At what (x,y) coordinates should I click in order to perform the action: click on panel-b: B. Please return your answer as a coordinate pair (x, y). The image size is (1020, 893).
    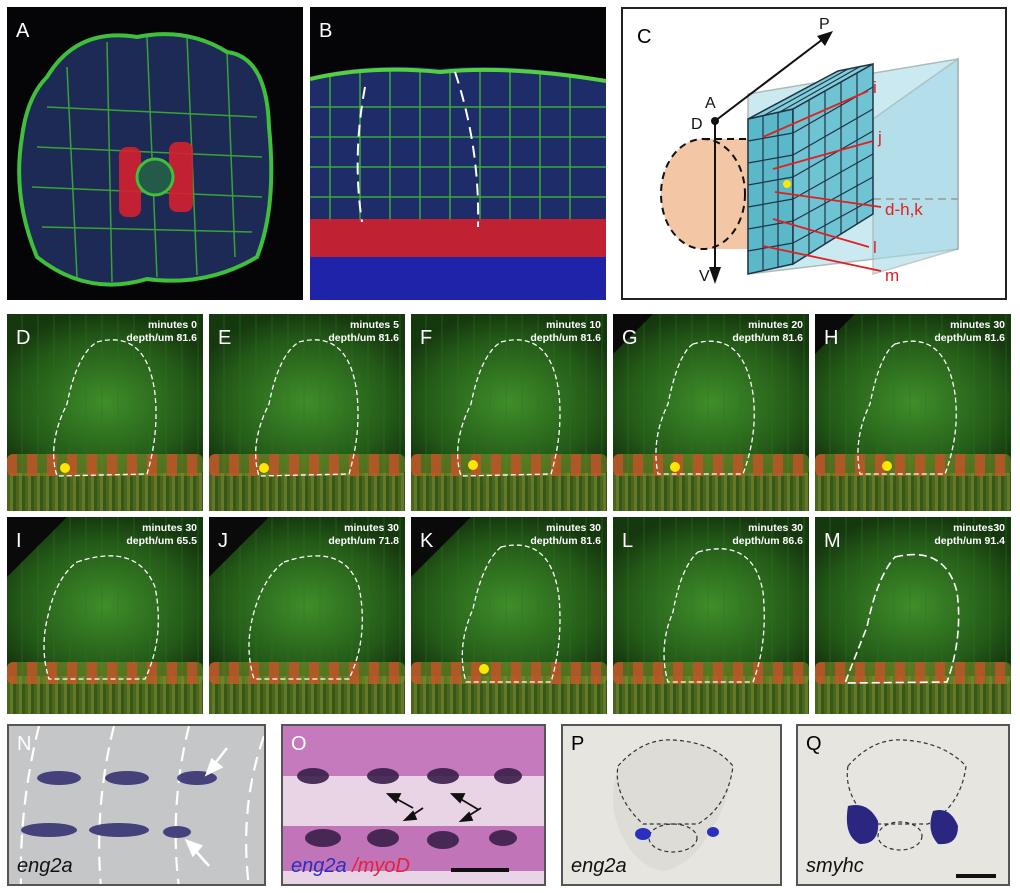
    Looking at the image, I should click on (458, 153).